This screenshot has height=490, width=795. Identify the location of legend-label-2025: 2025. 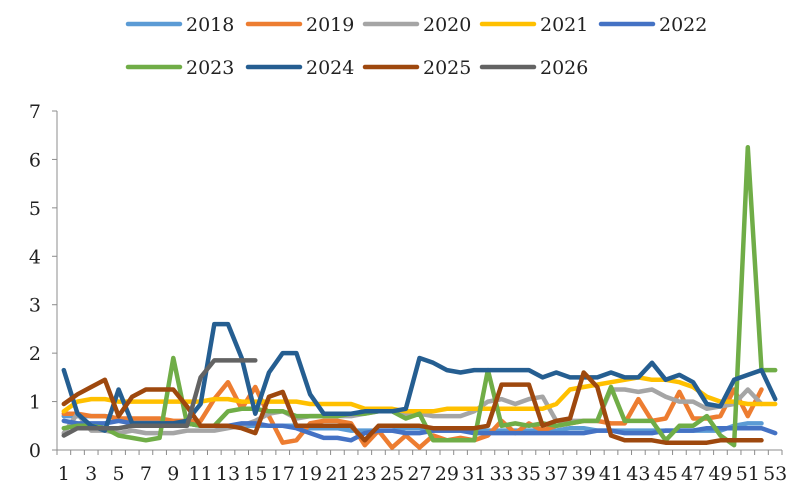
(447, 68).